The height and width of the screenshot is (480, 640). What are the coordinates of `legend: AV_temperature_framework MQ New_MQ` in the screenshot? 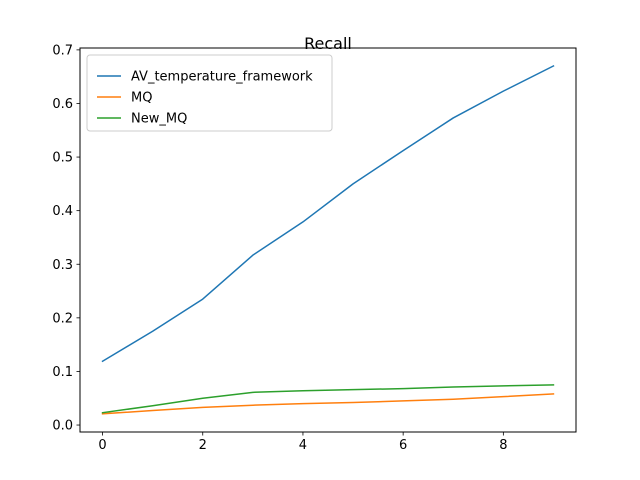 It's located at (209, 93).